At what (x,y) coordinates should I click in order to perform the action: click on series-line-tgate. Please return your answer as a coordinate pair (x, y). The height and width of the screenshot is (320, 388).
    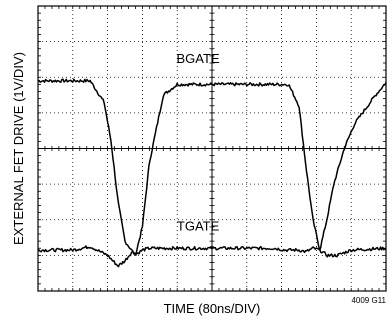
    Looking at the image, I should click on (212, 256).